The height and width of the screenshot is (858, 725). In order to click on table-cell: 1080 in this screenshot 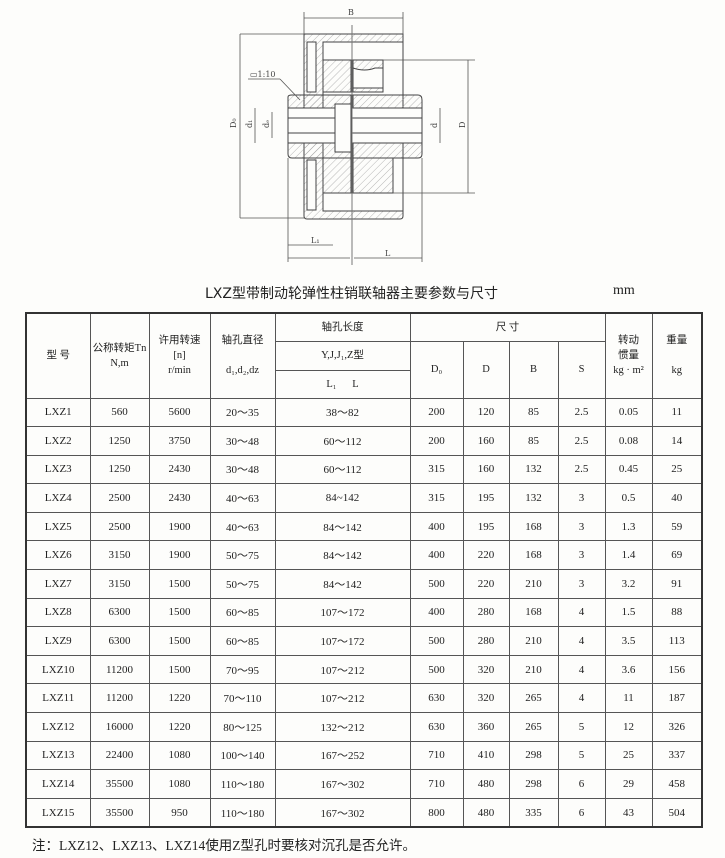, I will do `click(179, 755)`.